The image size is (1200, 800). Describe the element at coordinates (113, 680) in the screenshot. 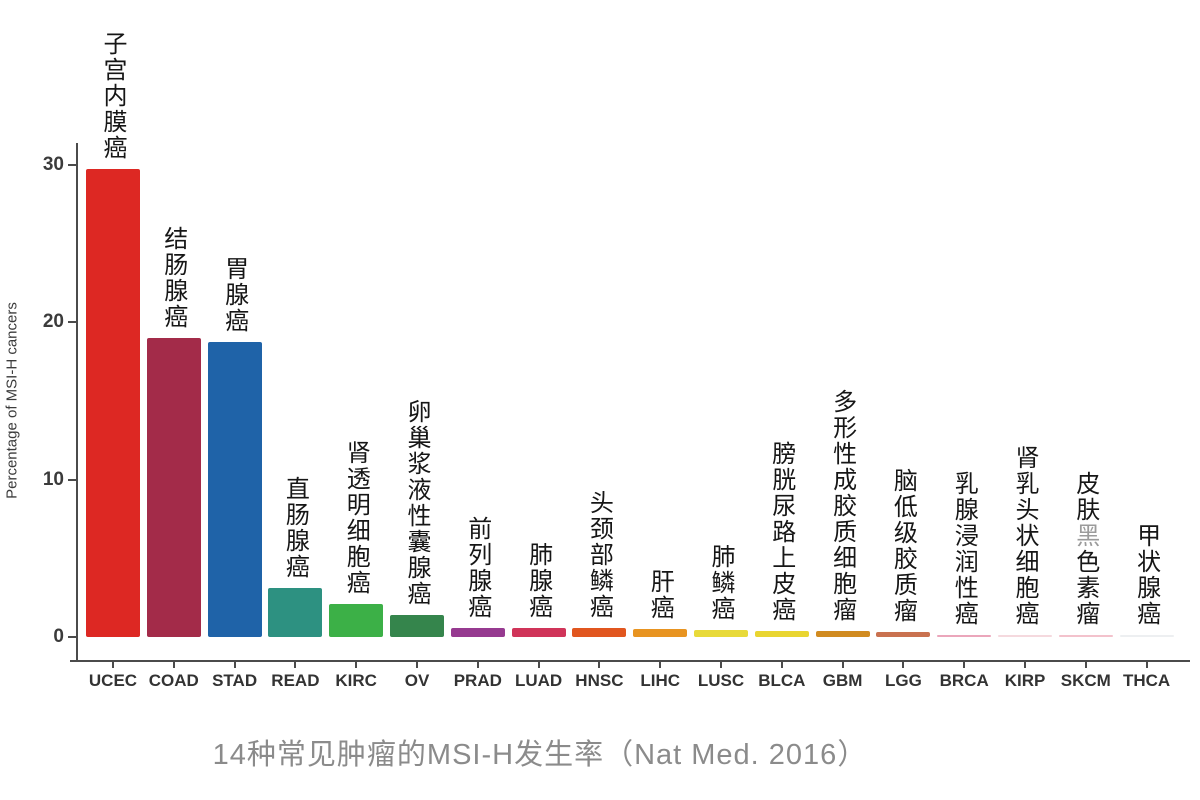

I see `x-tick-label-UCEC: UCEC` at that location.